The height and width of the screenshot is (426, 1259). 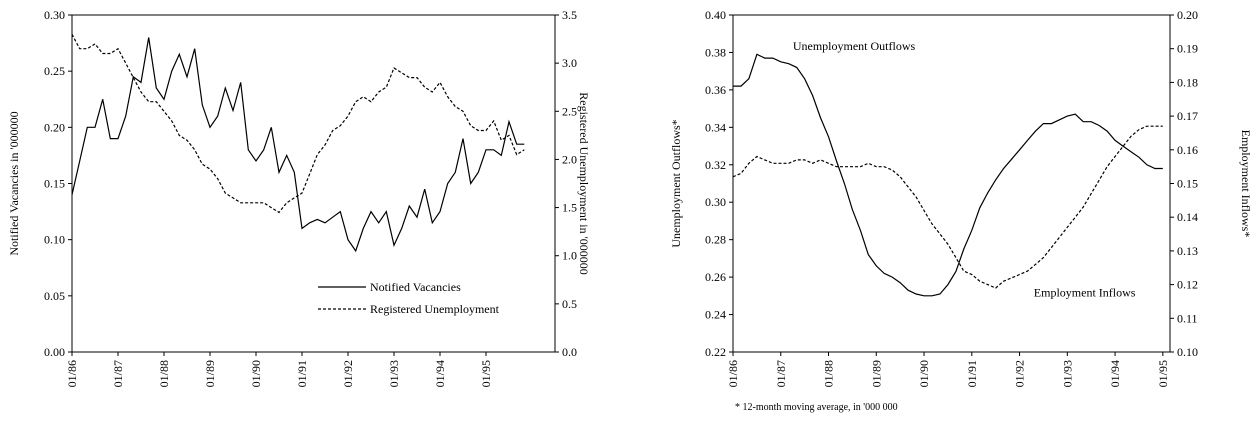 I want to click on y-tick-label: 0.00, so click(x=54, y=352).